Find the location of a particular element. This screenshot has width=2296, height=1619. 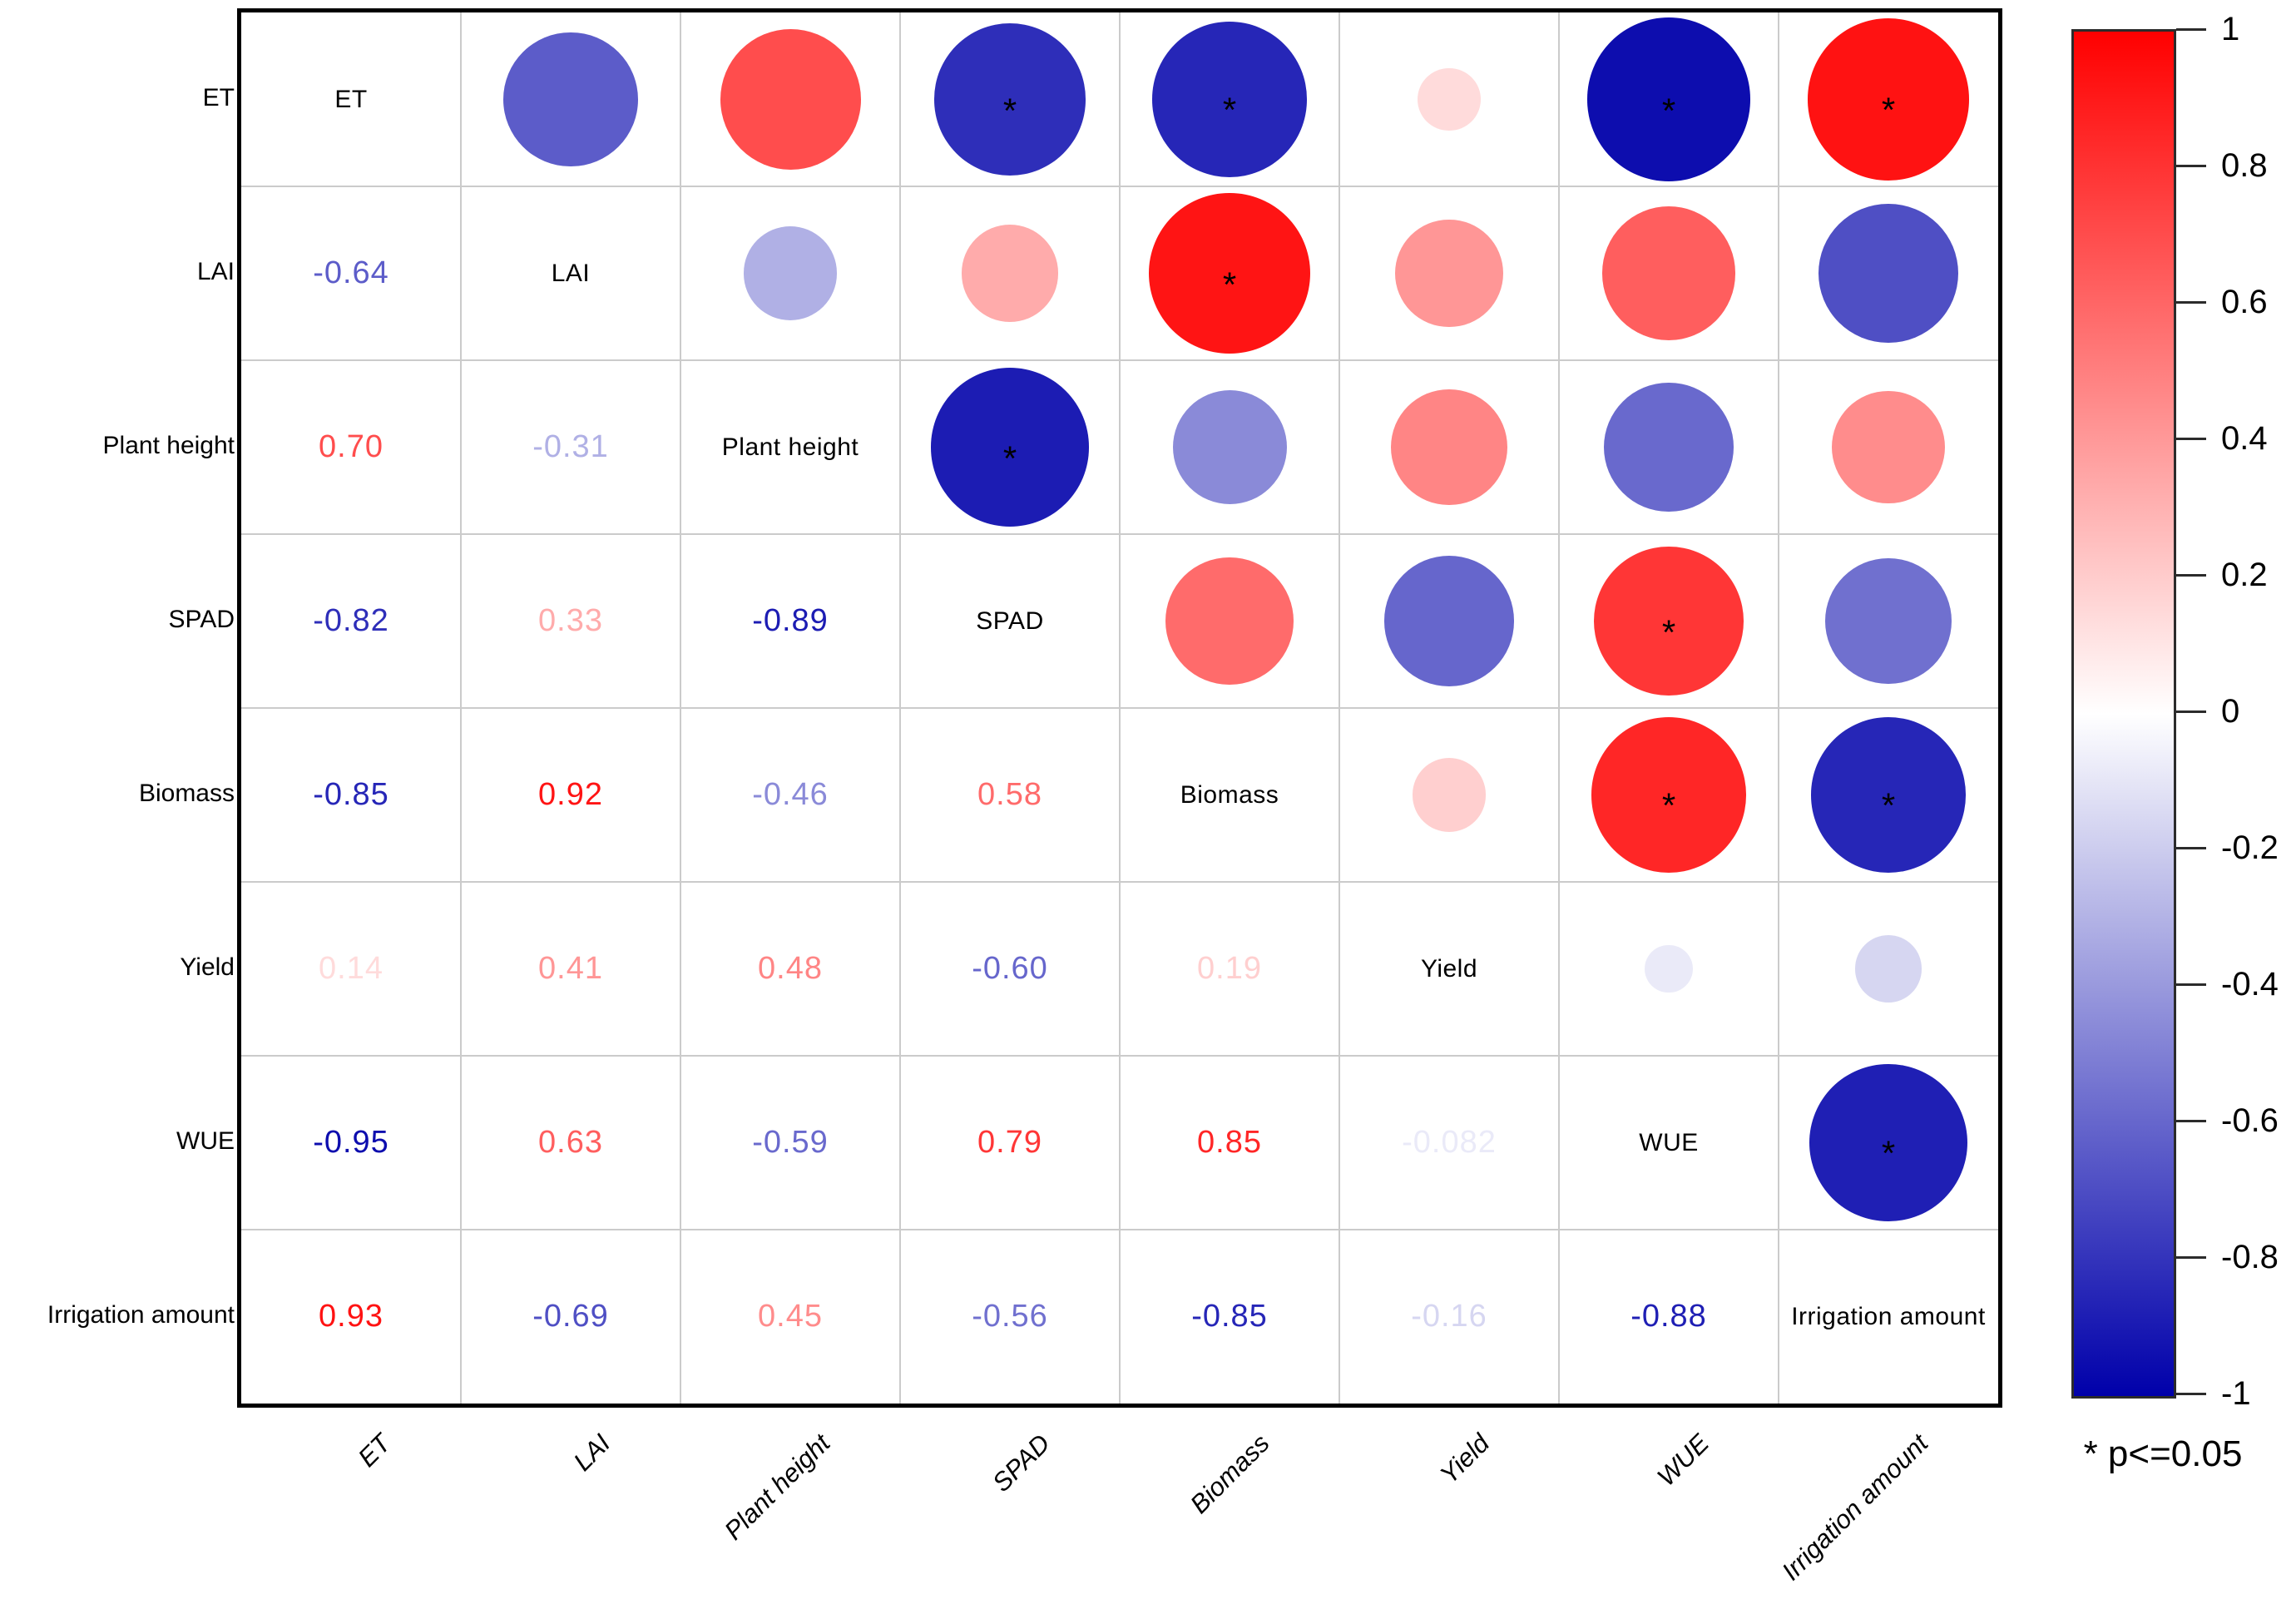

corr-value-yield-biomass: 0.19 is located at coordinates (1229, 968).